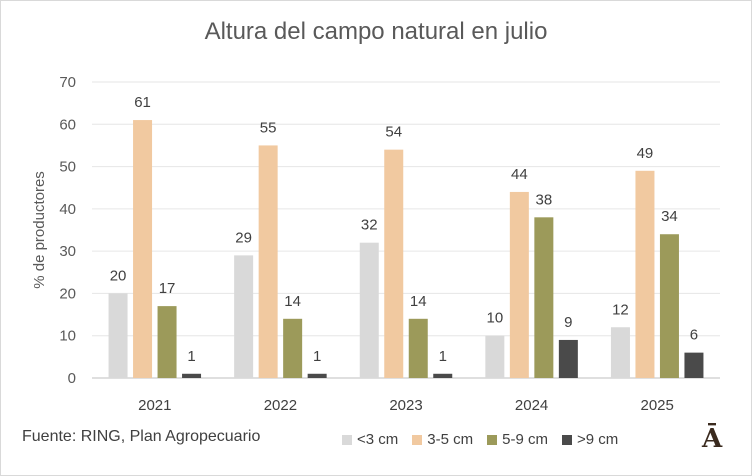  Describe the element at coordinates (495, 318) in the screenshot. I see `data-label-2024-0: 10` at that location.